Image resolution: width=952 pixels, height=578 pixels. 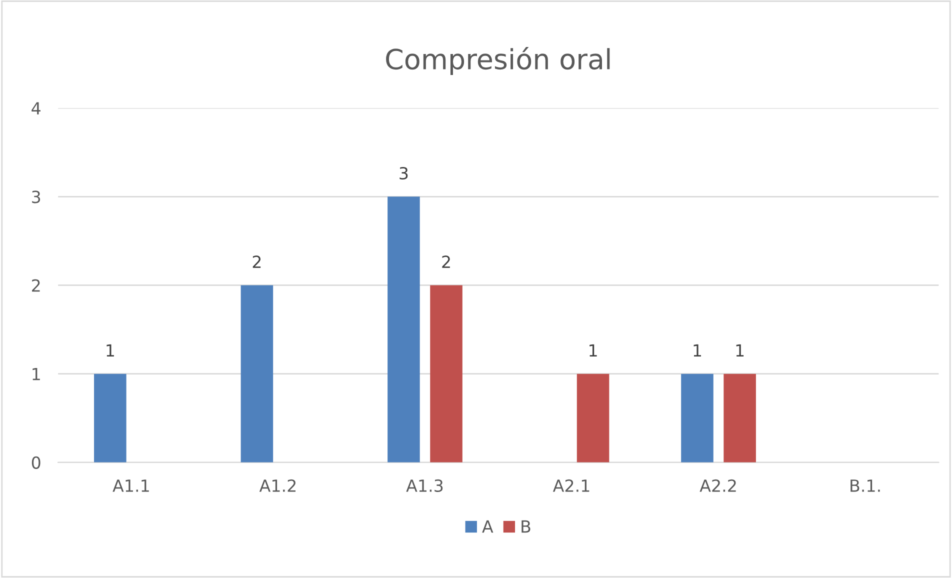 I want to click on y-tick-label: 2, so click(x=36, y=285).